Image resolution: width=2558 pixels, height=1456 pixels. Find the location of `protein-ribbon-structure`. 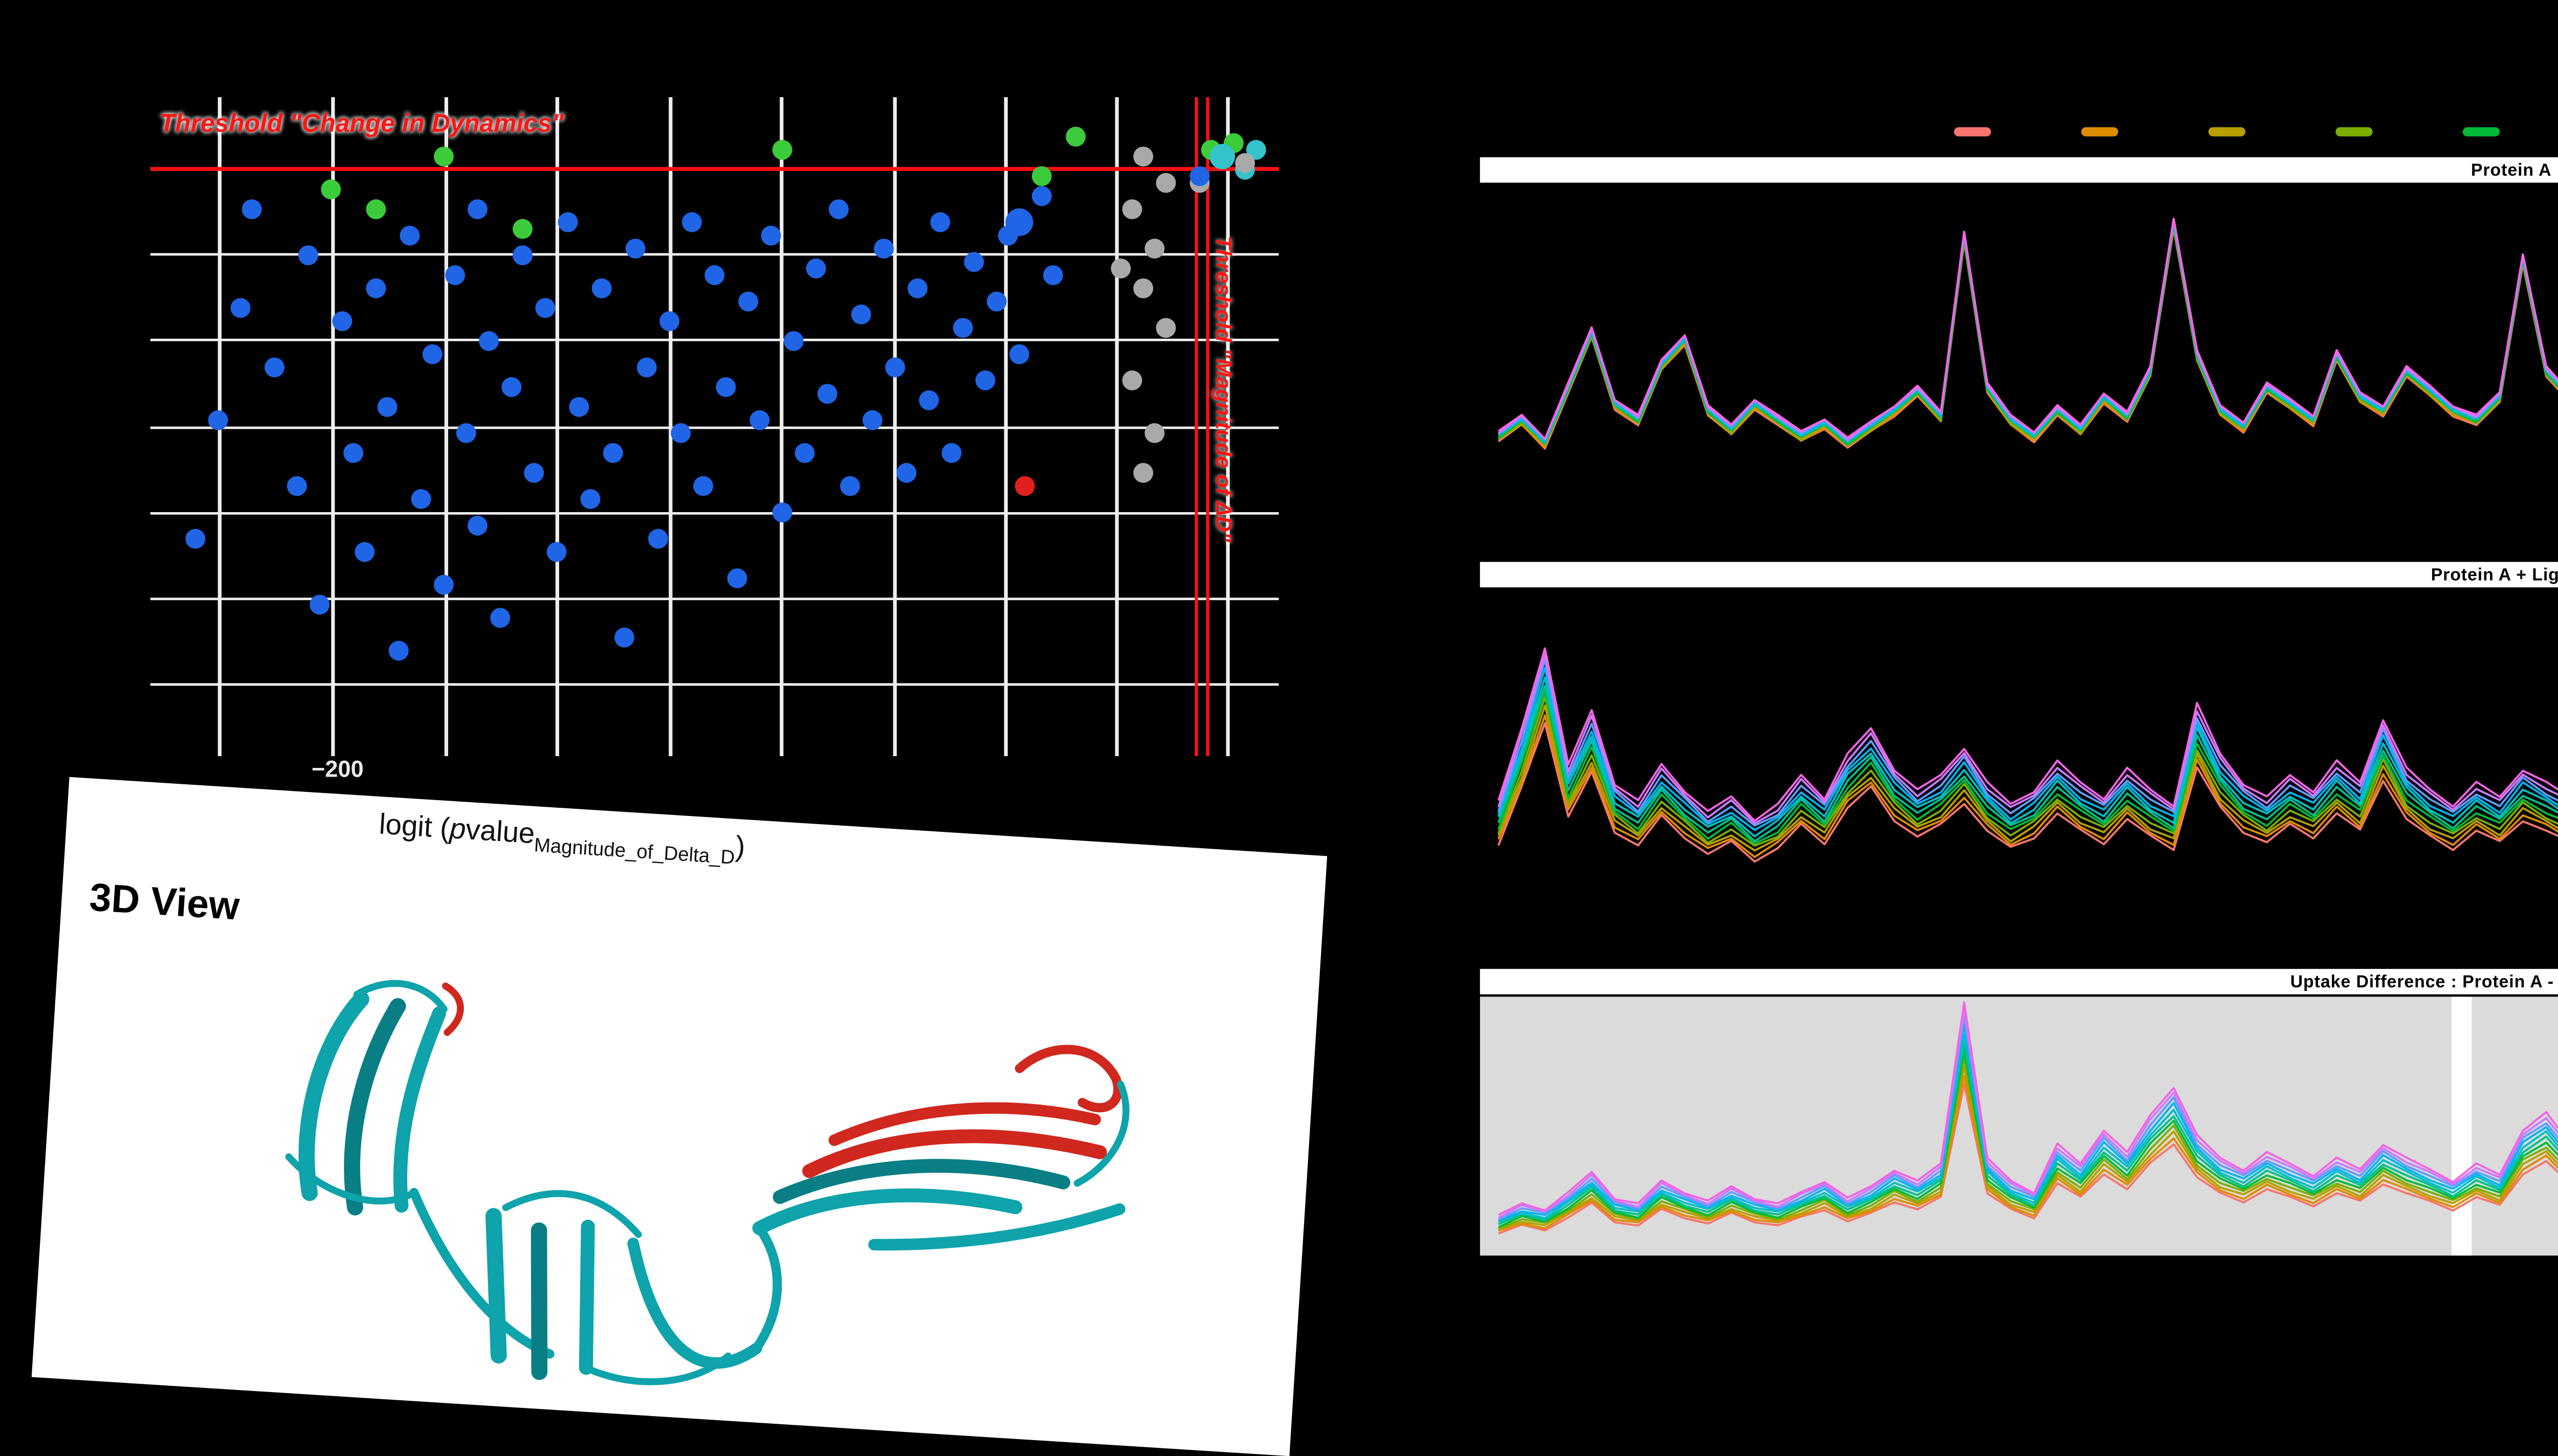

protein-ribbon-structure is located at coordinates (670, 1174).